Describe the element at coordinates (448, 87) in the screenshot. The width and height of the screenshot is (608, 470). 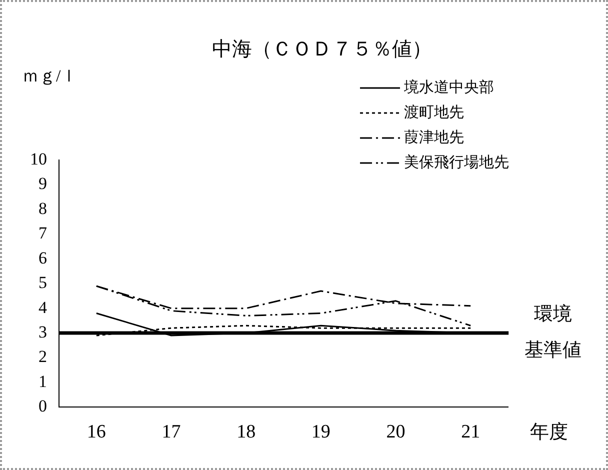
I see `legend-label: 境水道中央部` at that location.